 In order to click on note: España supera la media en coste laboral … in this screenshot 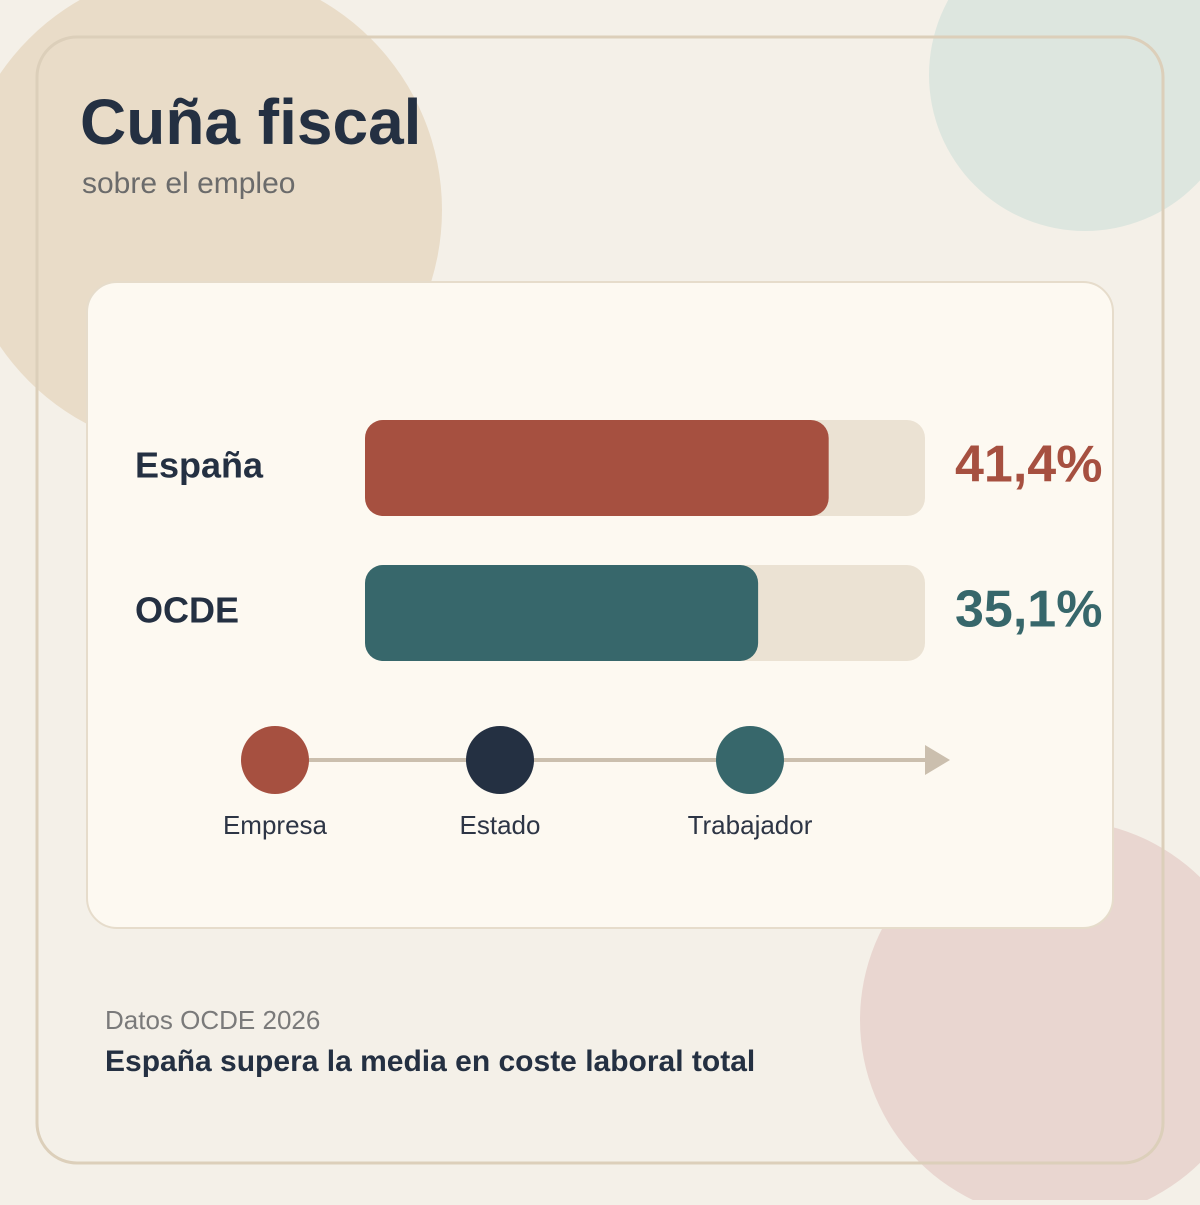, I will do `click(430, 1061)`.